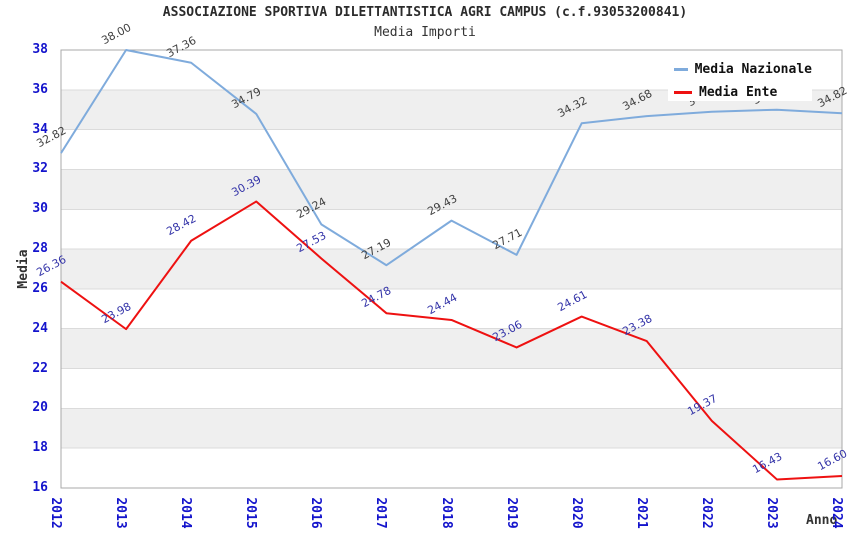  What do you see at coordinates (40, 288) in the screenshot?
I see `y-tick-label: 26` at bounding box center [40, 288].